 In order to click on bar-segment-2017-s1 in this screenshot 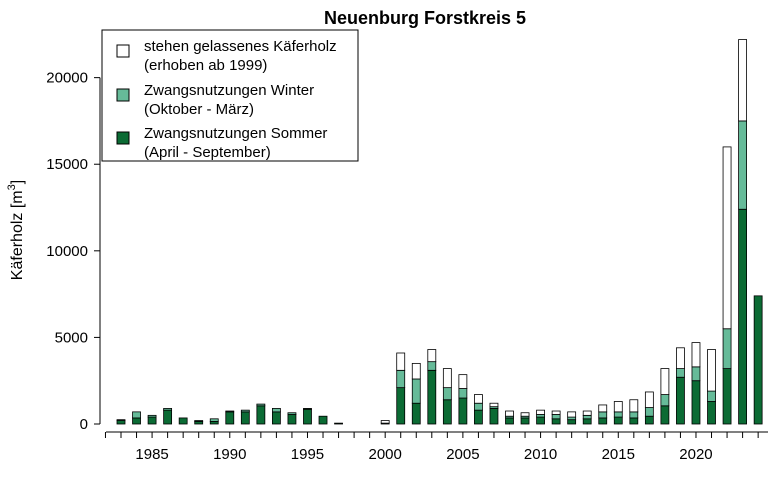, I will do `click(649, 412)`.